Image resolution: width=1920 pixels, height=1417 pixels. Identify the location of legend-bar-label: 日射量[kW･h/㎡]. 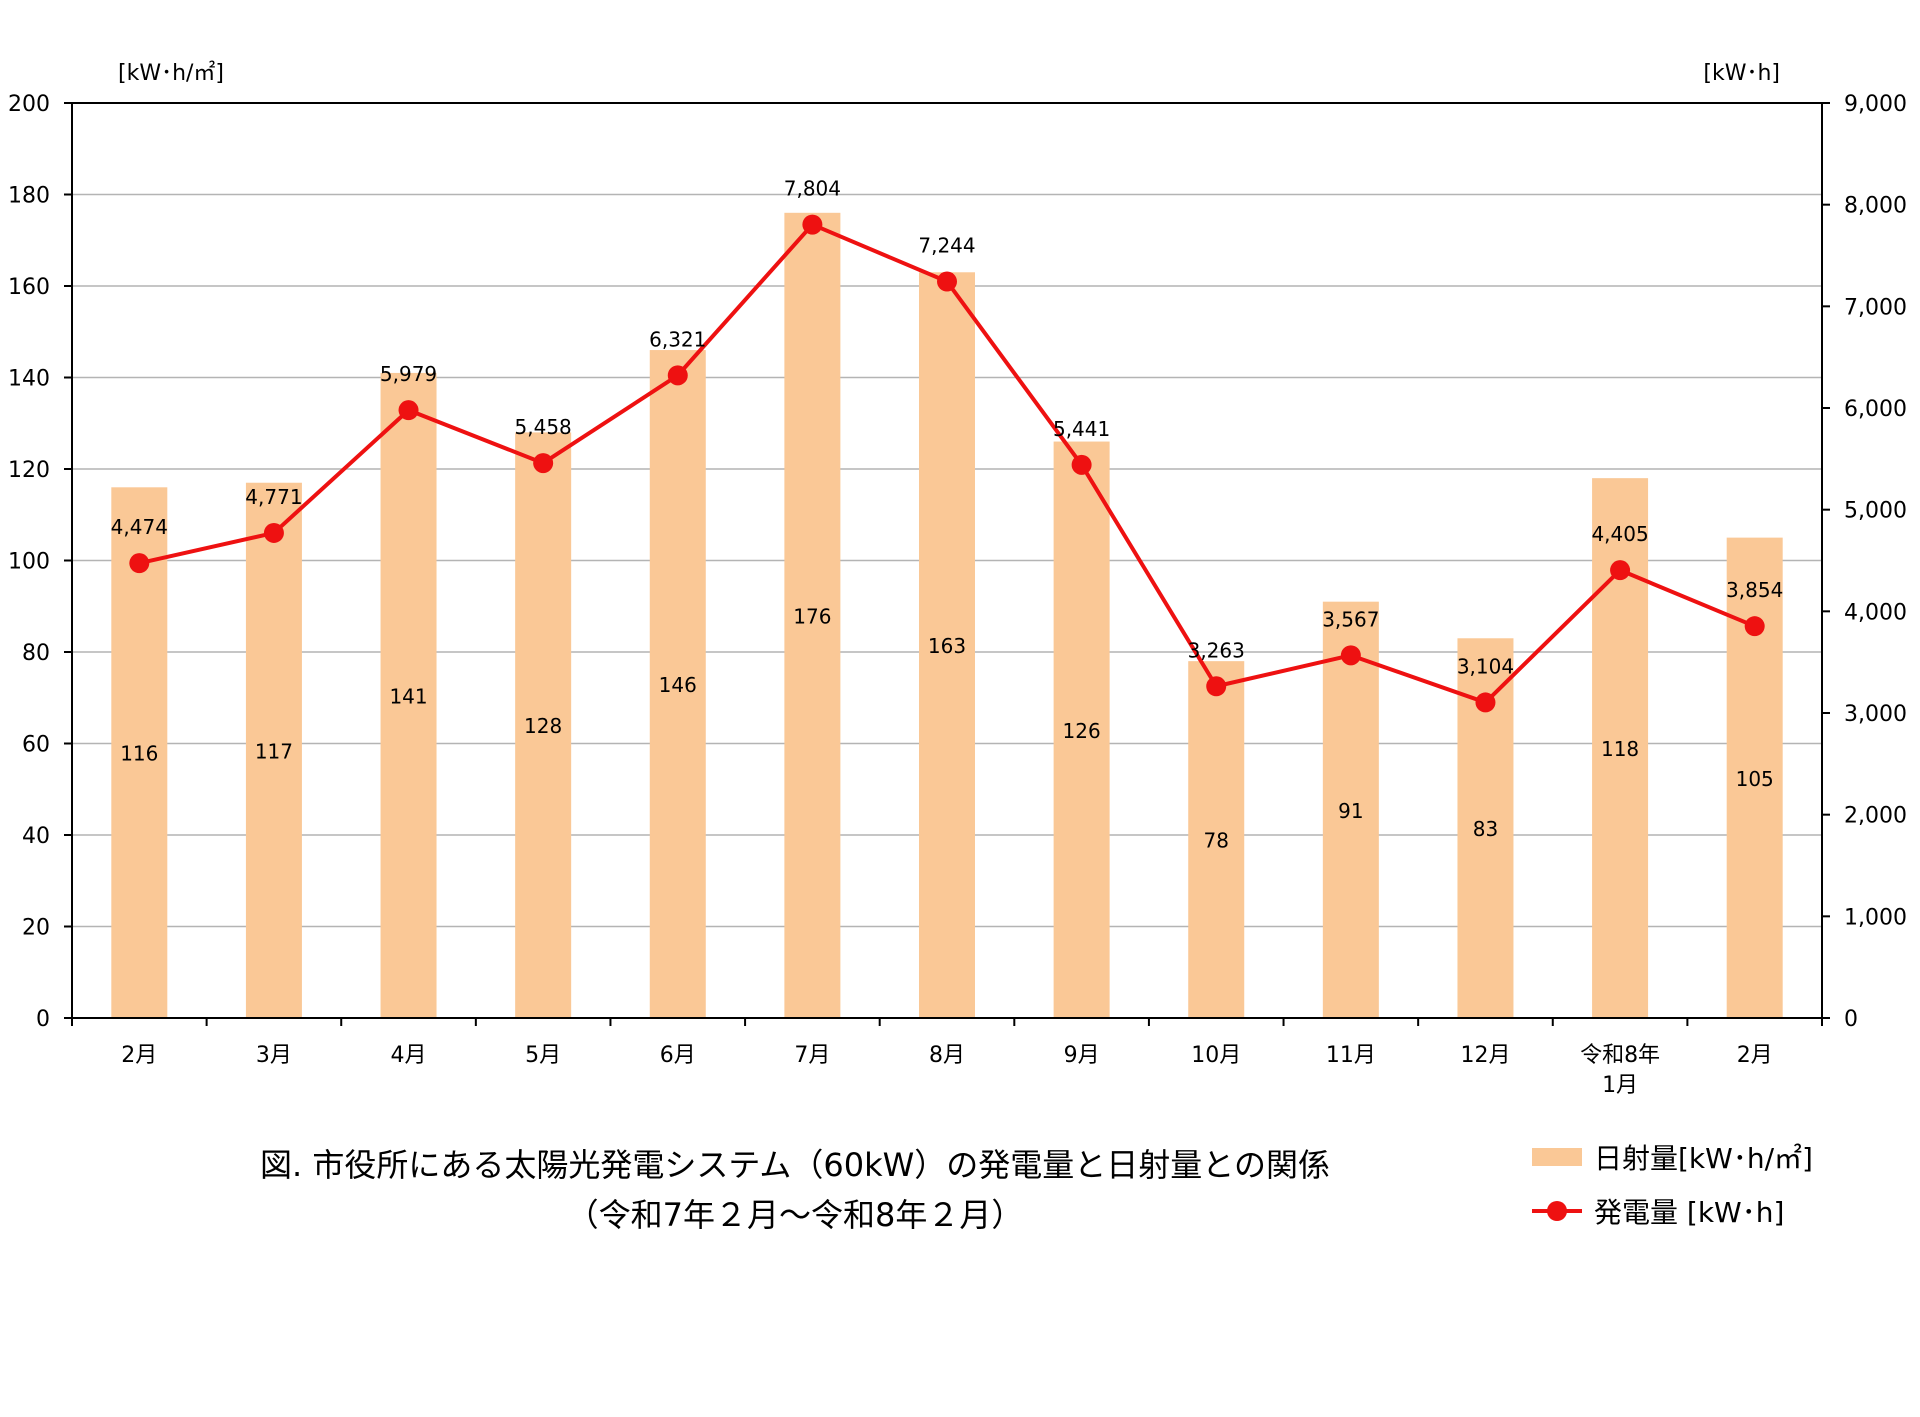
(1703, 1158).